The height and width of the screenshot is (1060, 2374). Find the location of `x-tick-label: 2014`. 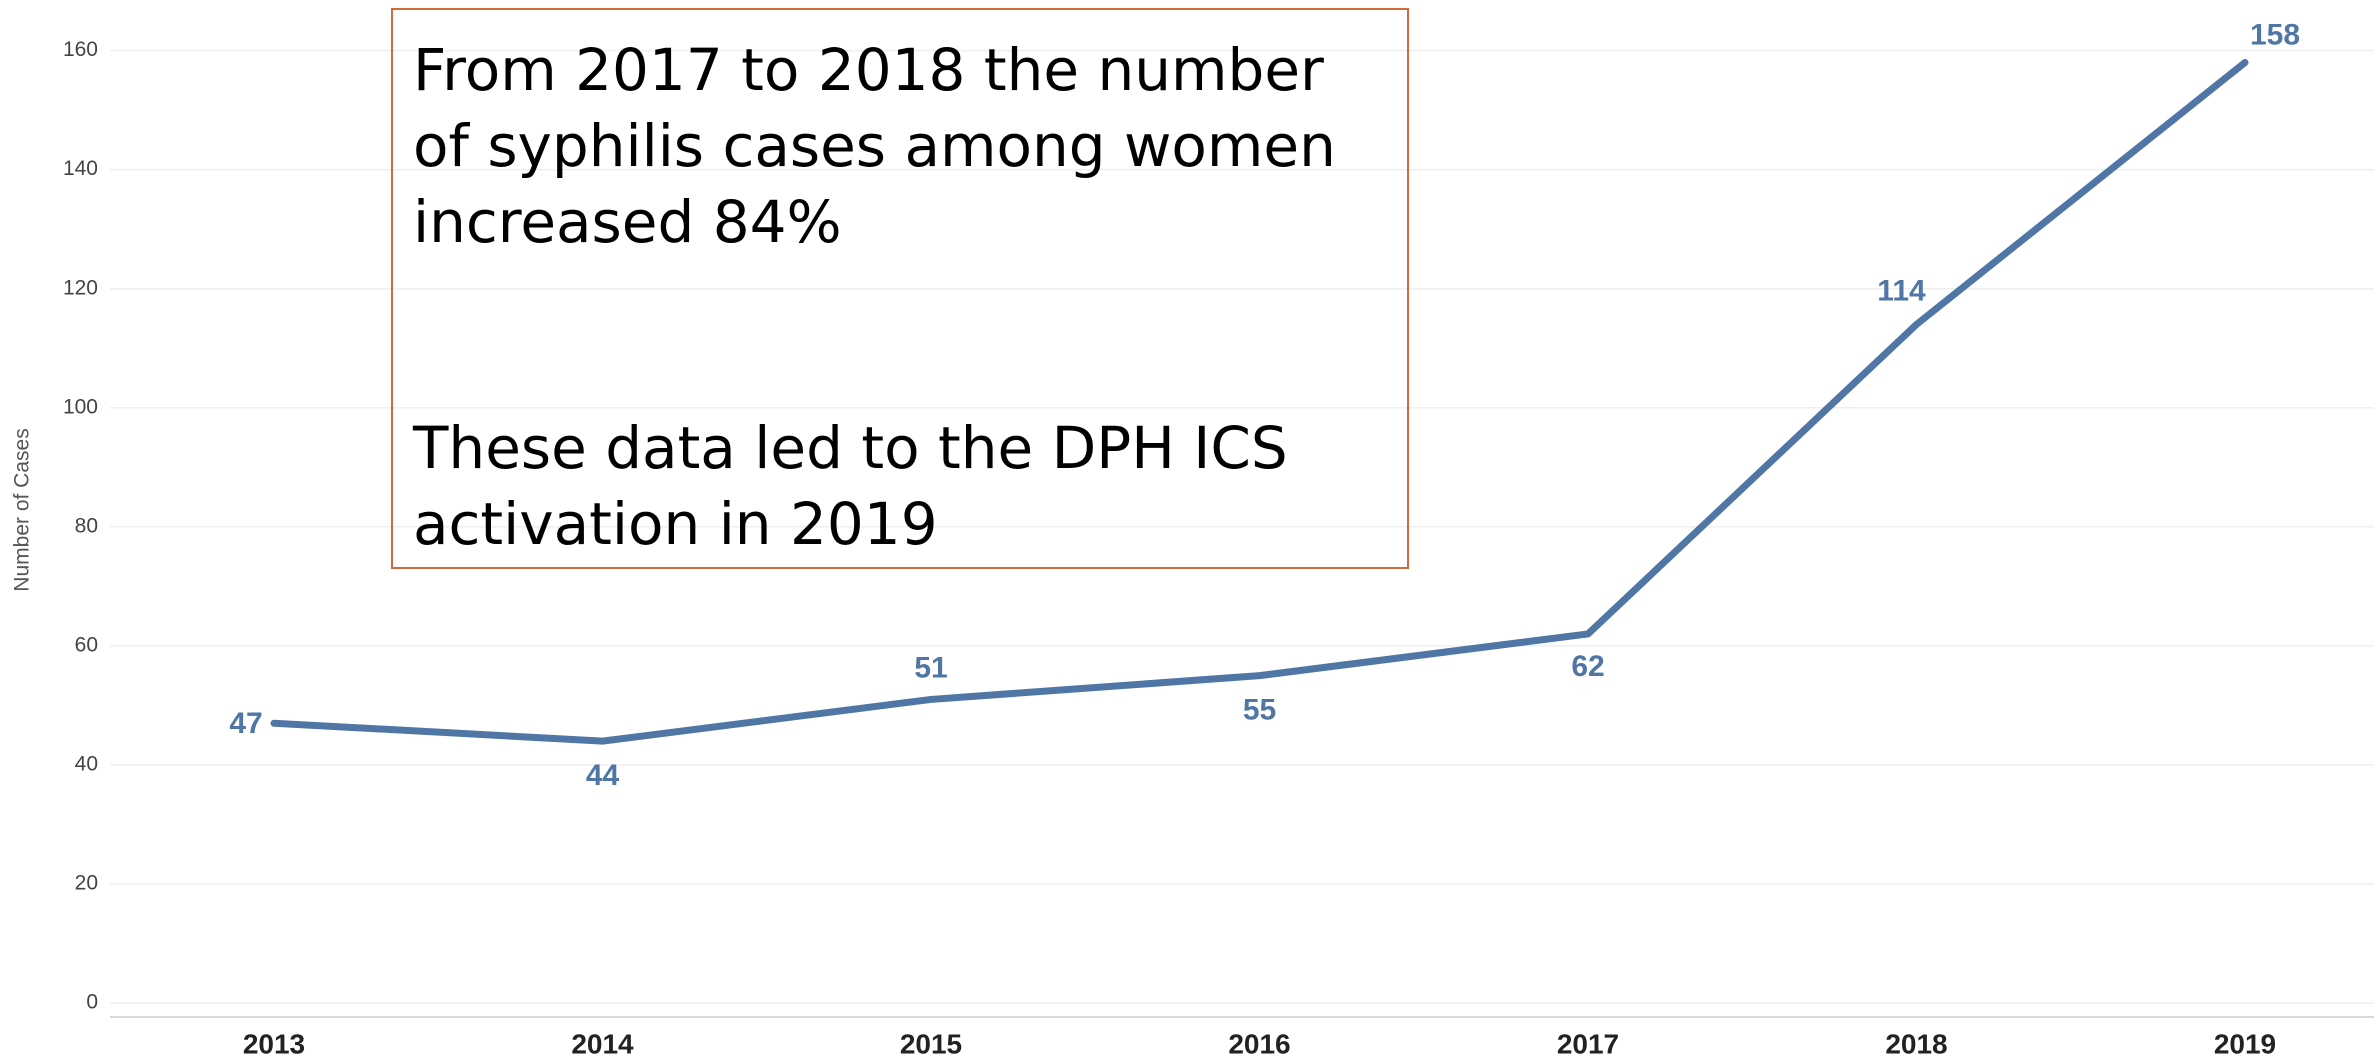

x-tick-label: 2014 is located at coordinates (602, 1043).